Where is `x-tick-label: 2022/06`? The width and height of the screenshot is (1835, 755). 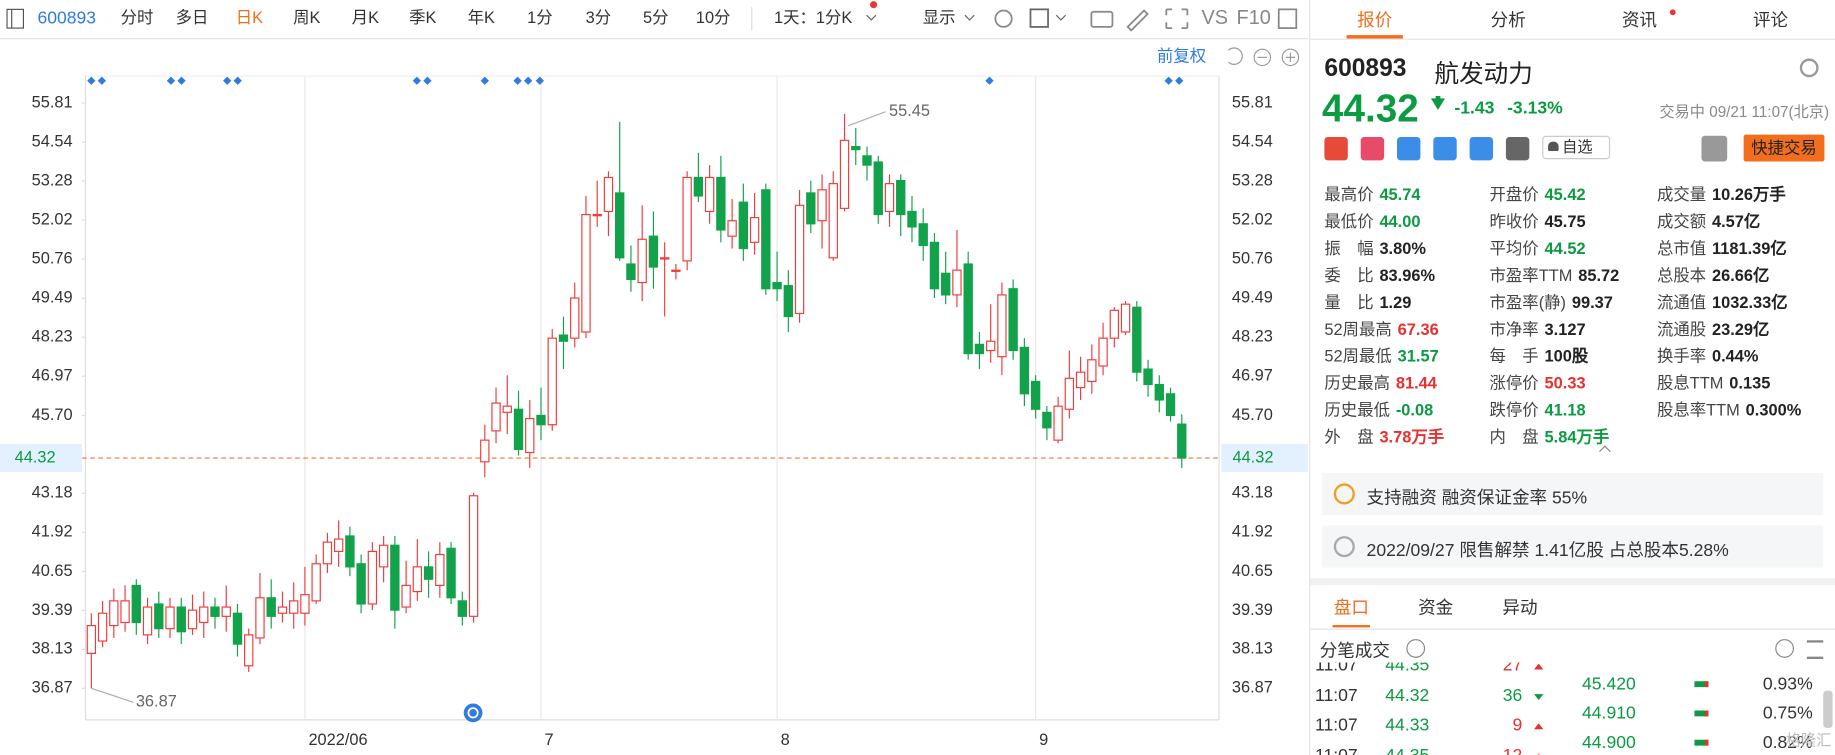 x-tick-label: 2022/06 is located at coordinates (337, 740).